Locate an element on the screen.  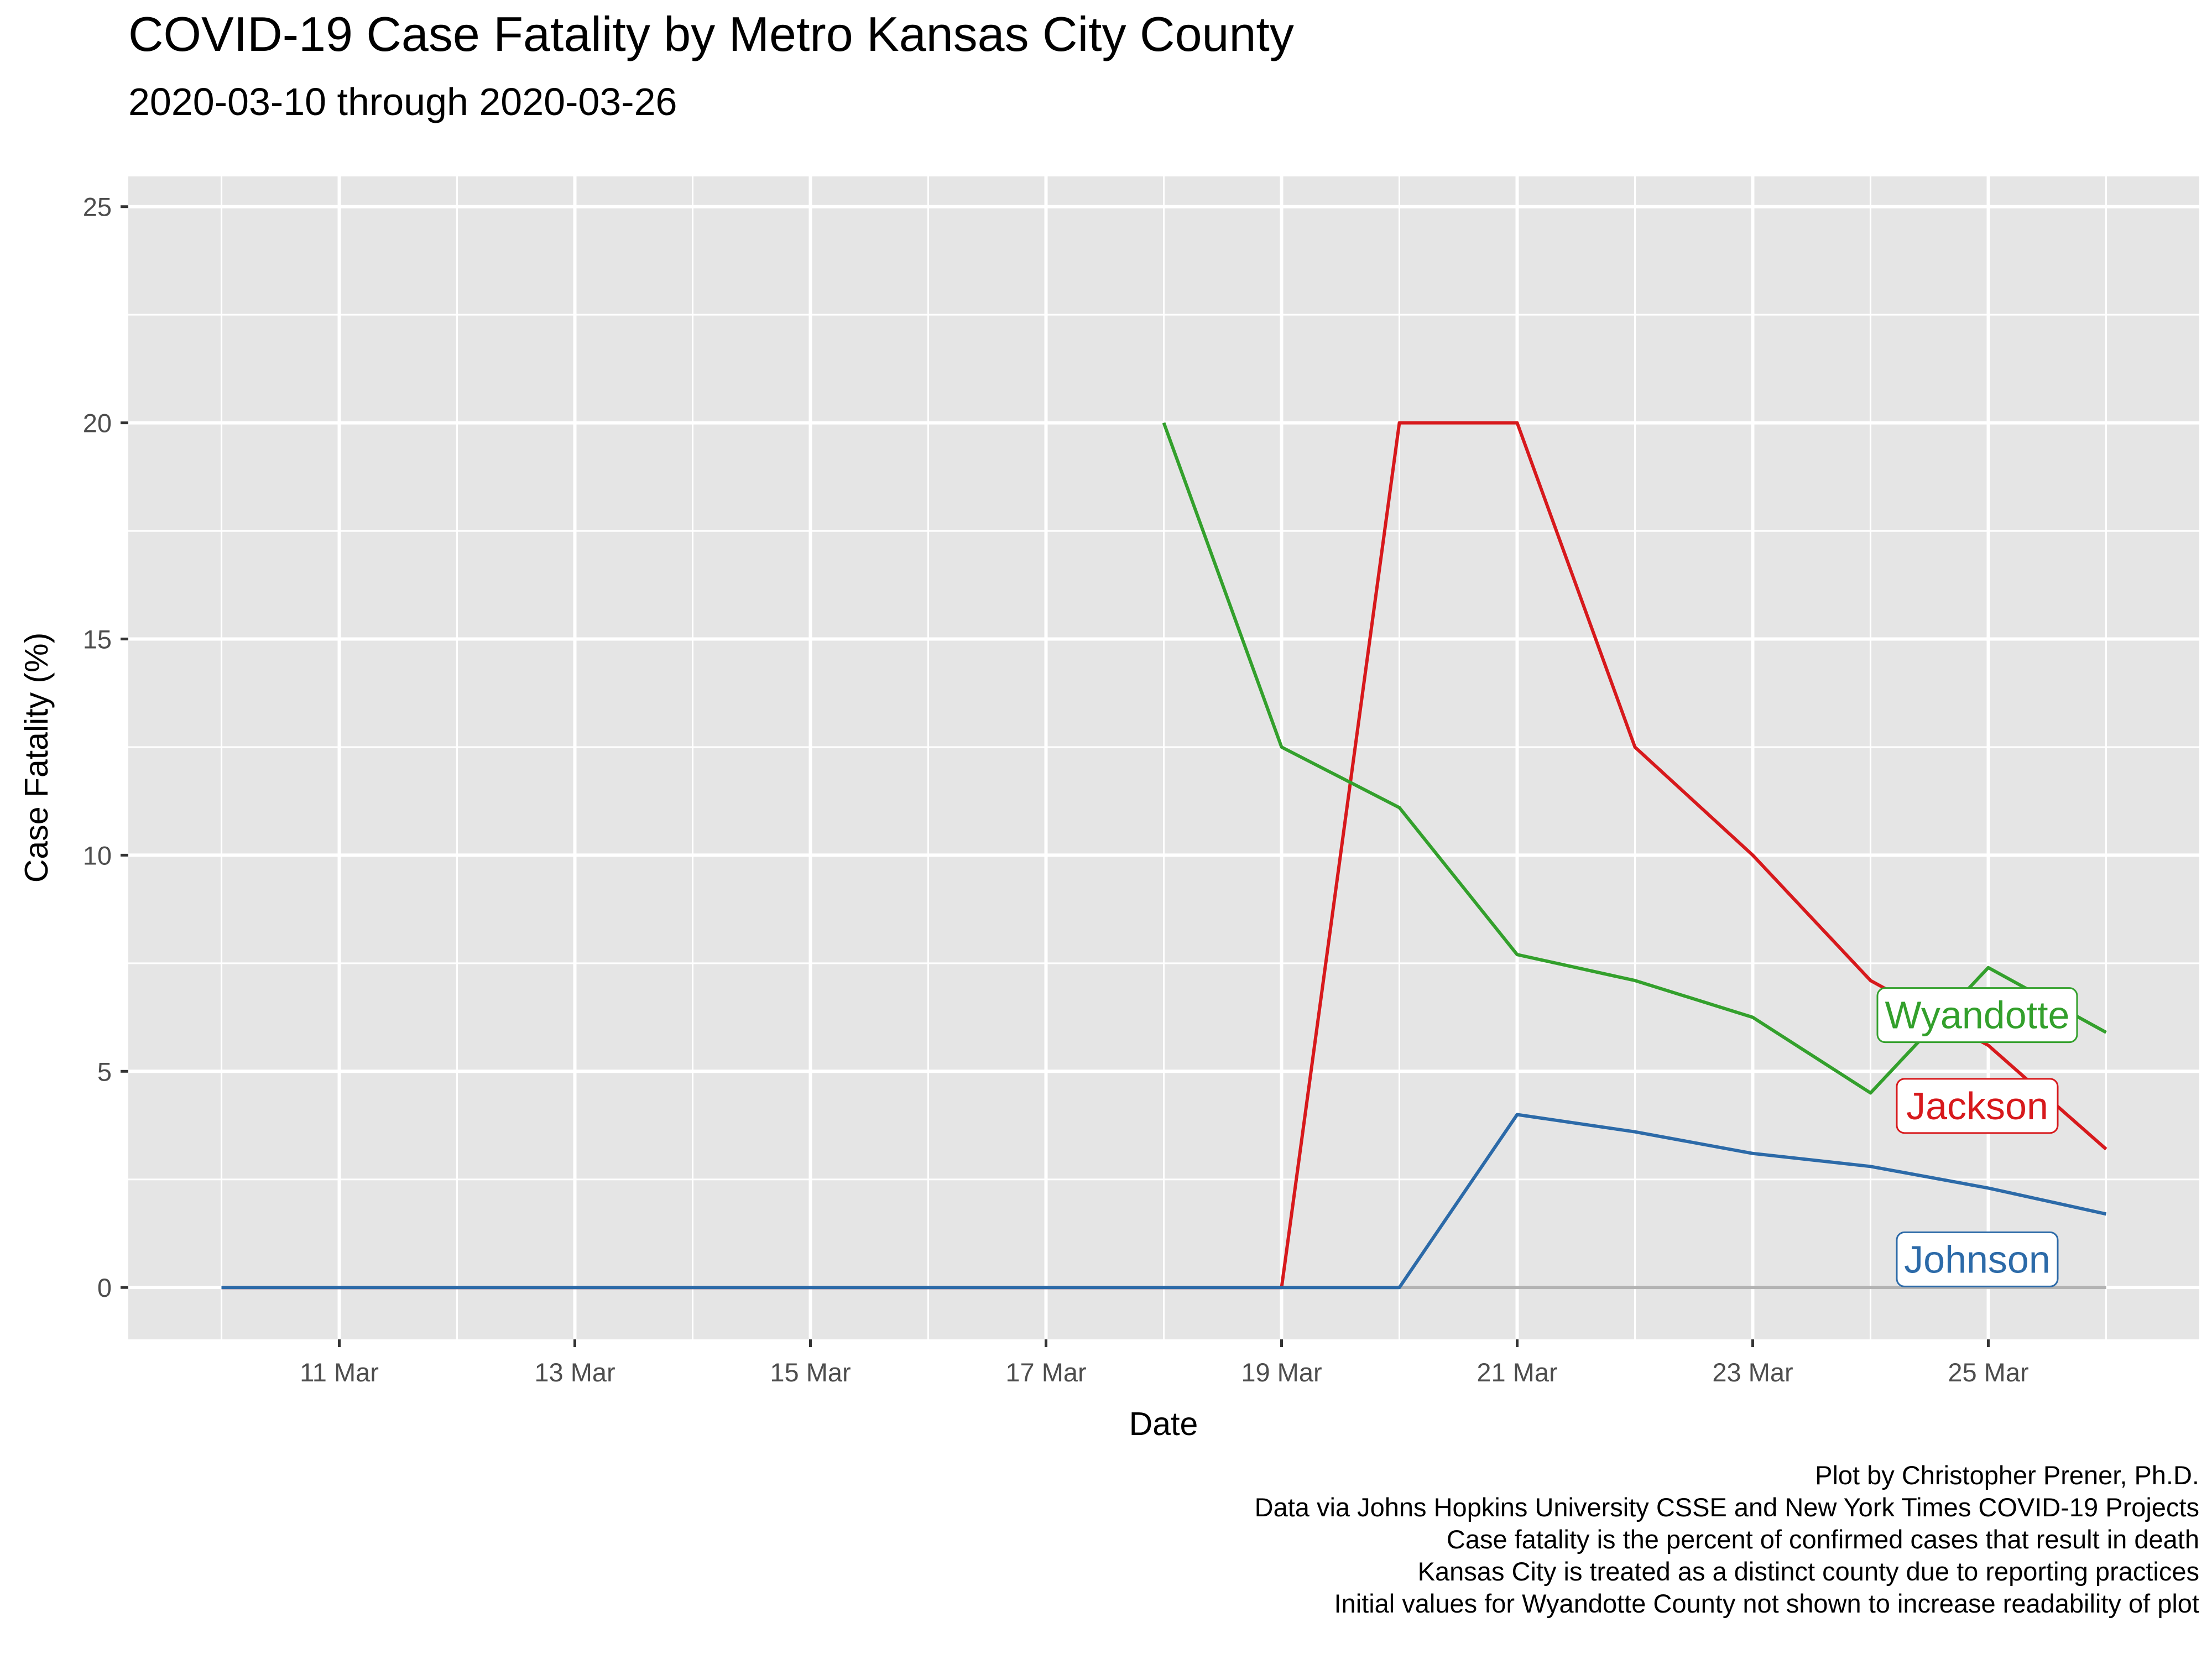
y-tick-label: 15 is located at coordinates (98, 640).